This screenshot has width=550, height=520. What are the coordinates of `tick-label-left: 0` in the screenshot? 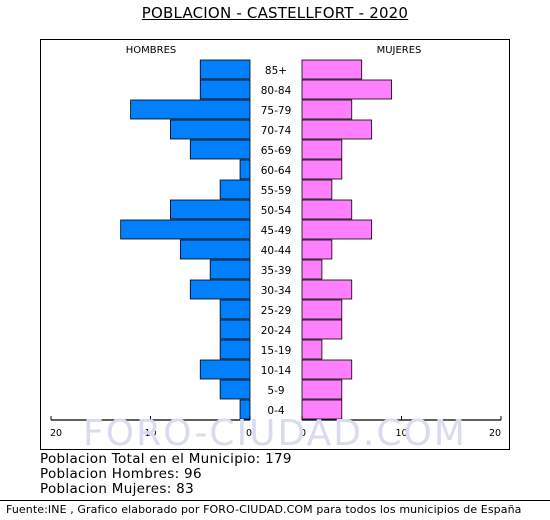 It's located at (249, 433).